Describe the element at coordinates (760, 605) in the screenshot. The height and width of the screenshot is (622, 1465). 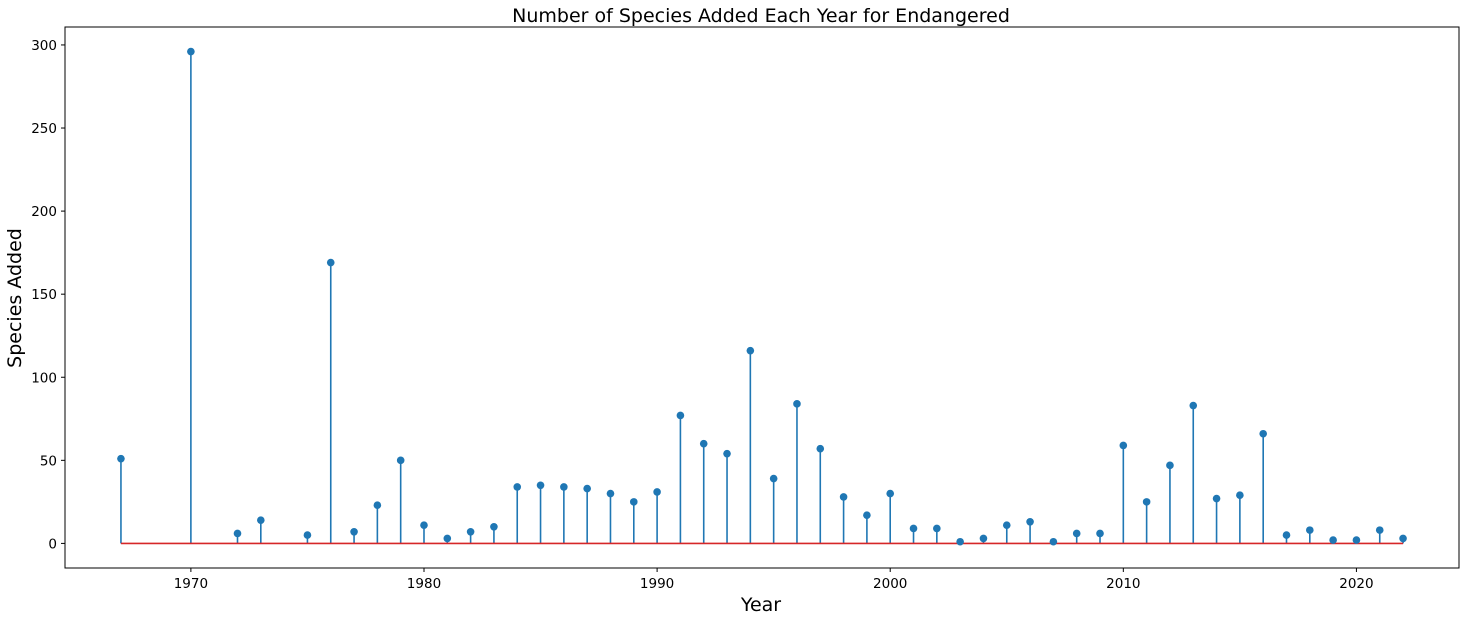
I see `x-axis-label: Year` at that location.